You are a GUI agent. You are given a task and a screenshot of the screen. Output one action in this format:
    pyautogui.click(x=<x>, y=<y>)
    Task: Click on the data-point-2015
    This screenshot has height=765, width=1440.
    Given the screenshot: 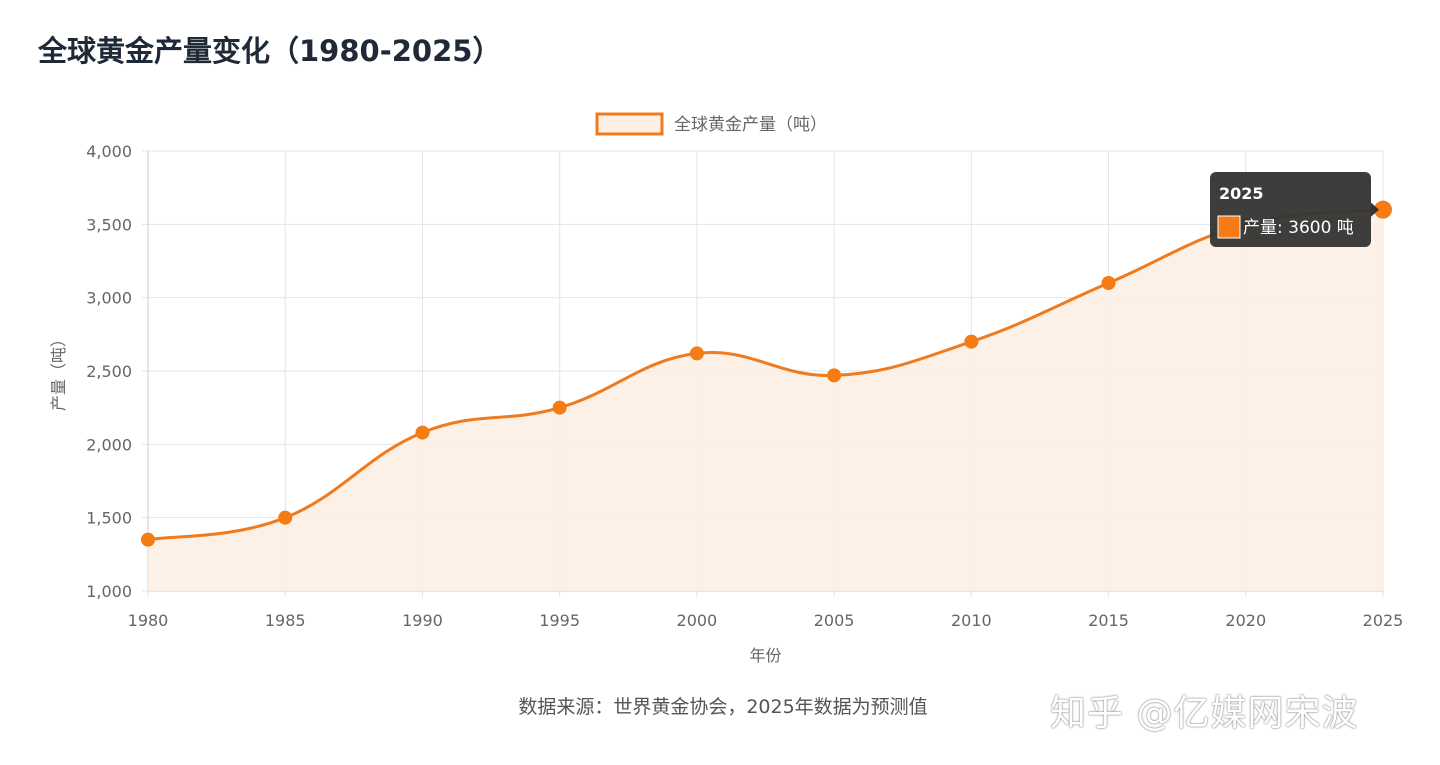 What is the action you would take?
    pyautogui.click(x=1108, y=283)
    